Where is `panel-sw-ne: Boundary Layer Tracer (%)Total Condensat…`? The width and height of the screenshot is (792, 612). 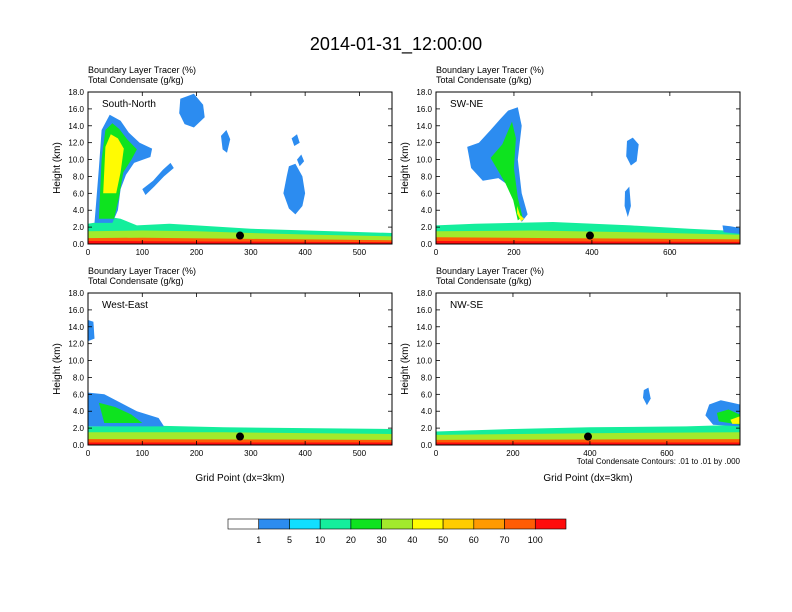 panel-sw-ne: Boundary Layer Tracer (%)Total Condensat… is located at coordinates (570, 161).